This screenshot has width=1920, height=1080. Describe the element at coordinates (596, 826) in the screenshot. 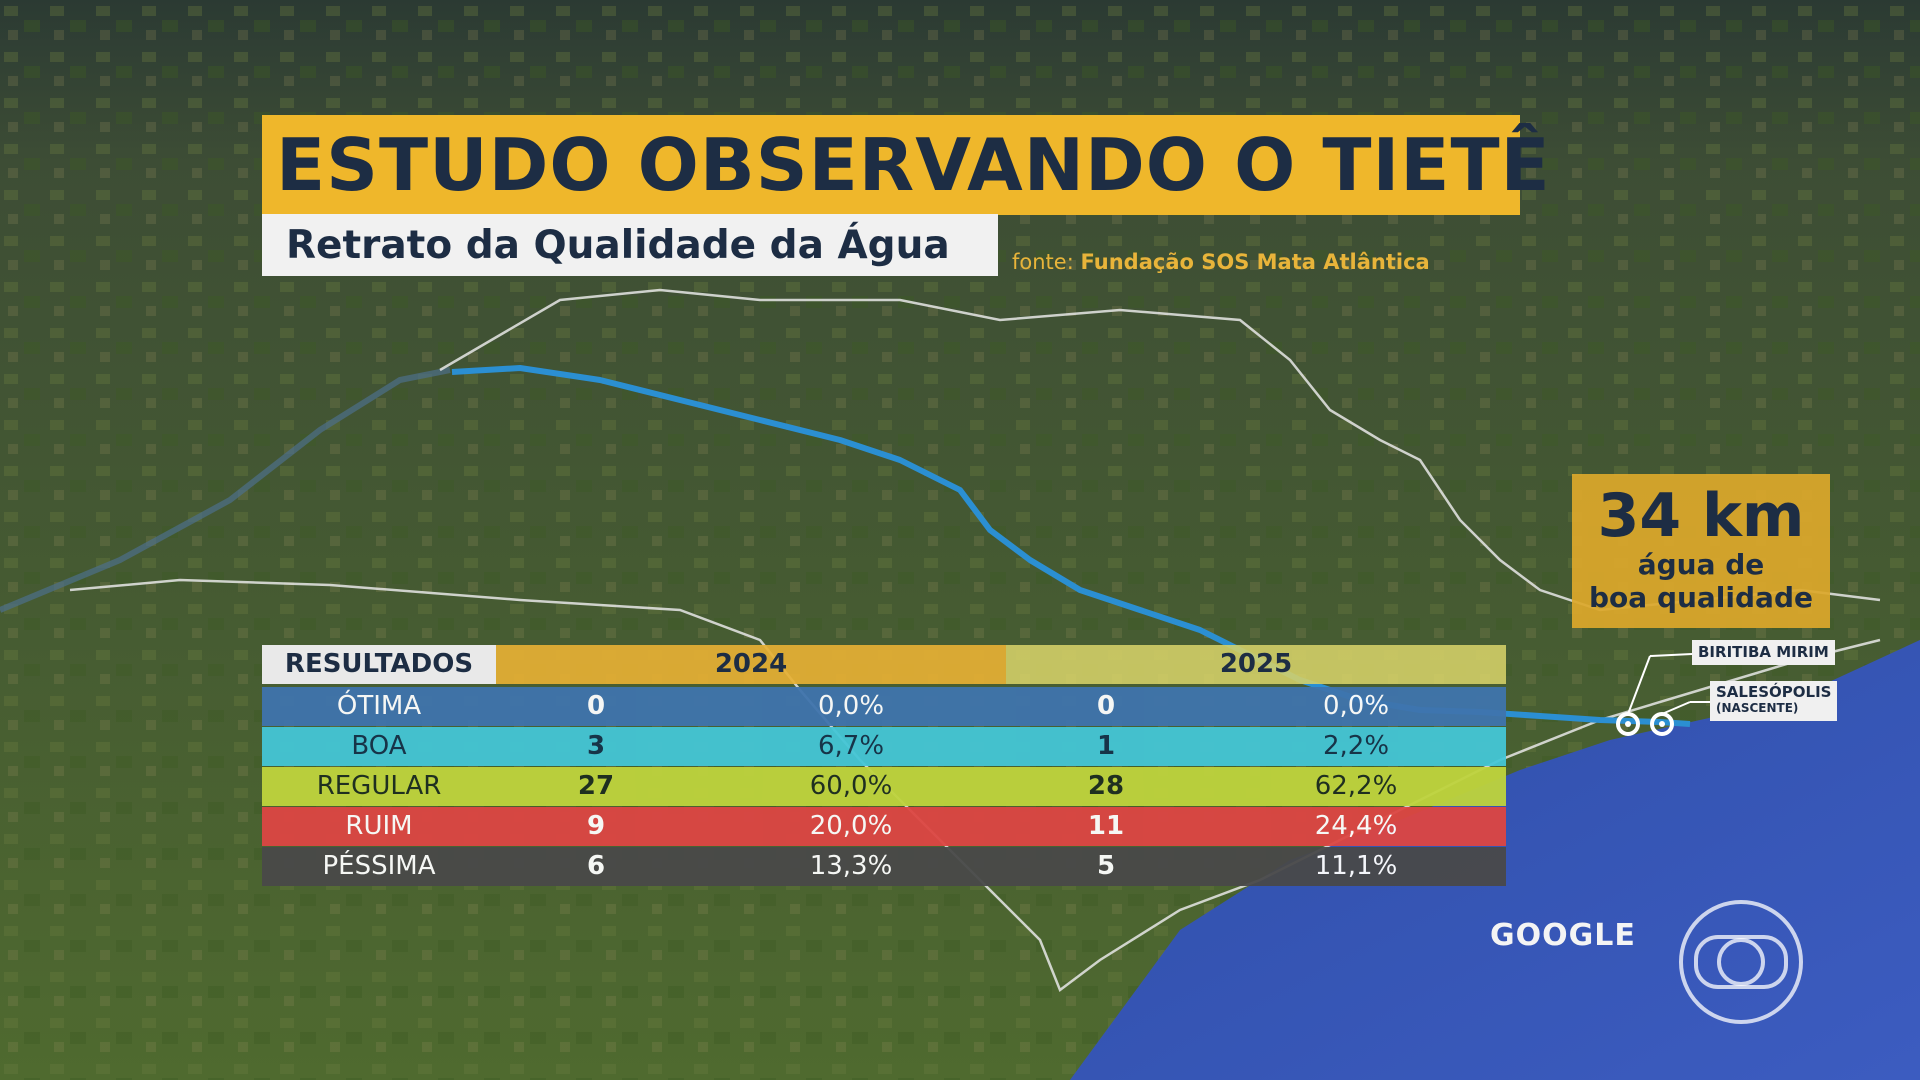

I see `count-2024: 9` at that location.